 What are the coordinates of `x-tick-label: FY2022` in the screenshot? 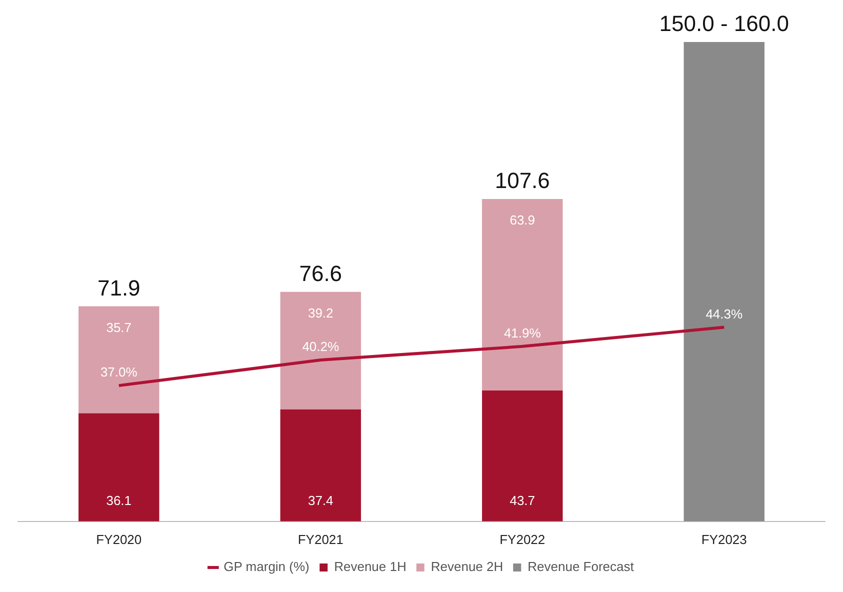 It's located at (523, 539).